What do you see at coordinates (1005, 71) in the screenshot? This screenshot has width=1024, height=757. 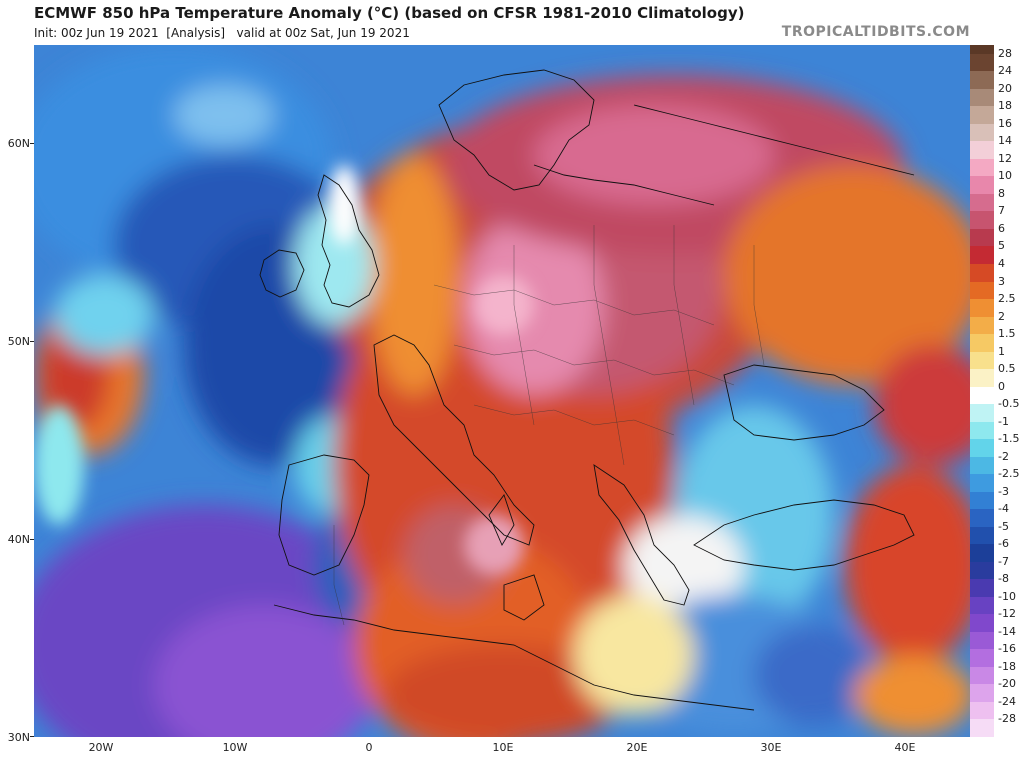 I see `scale-label: 24` at bounding box center [1005, 71].